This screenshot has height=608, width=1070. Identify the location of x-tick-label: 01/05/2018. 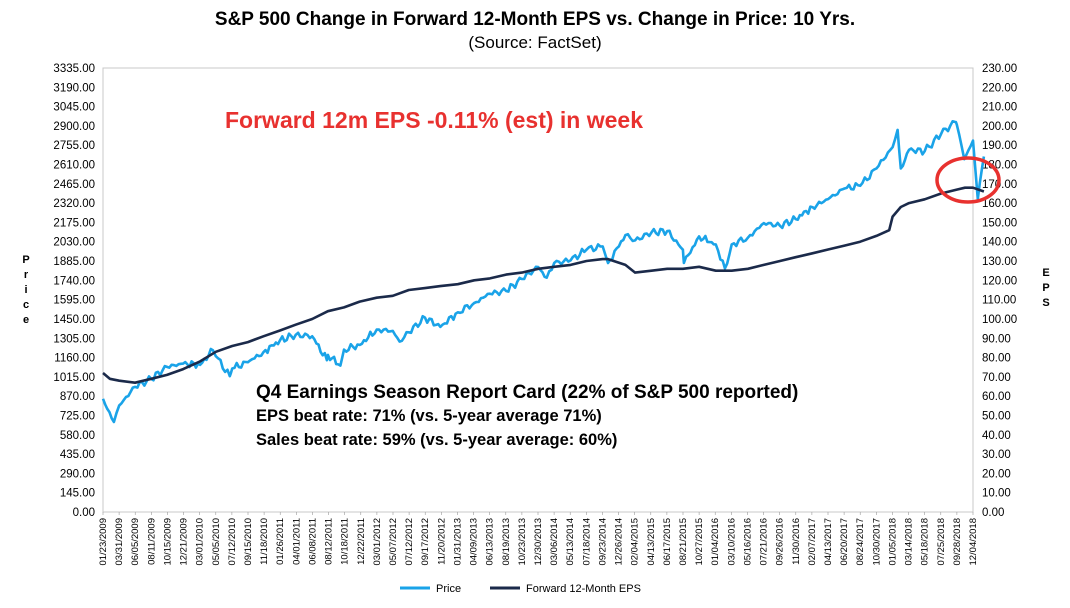
(892, 542).